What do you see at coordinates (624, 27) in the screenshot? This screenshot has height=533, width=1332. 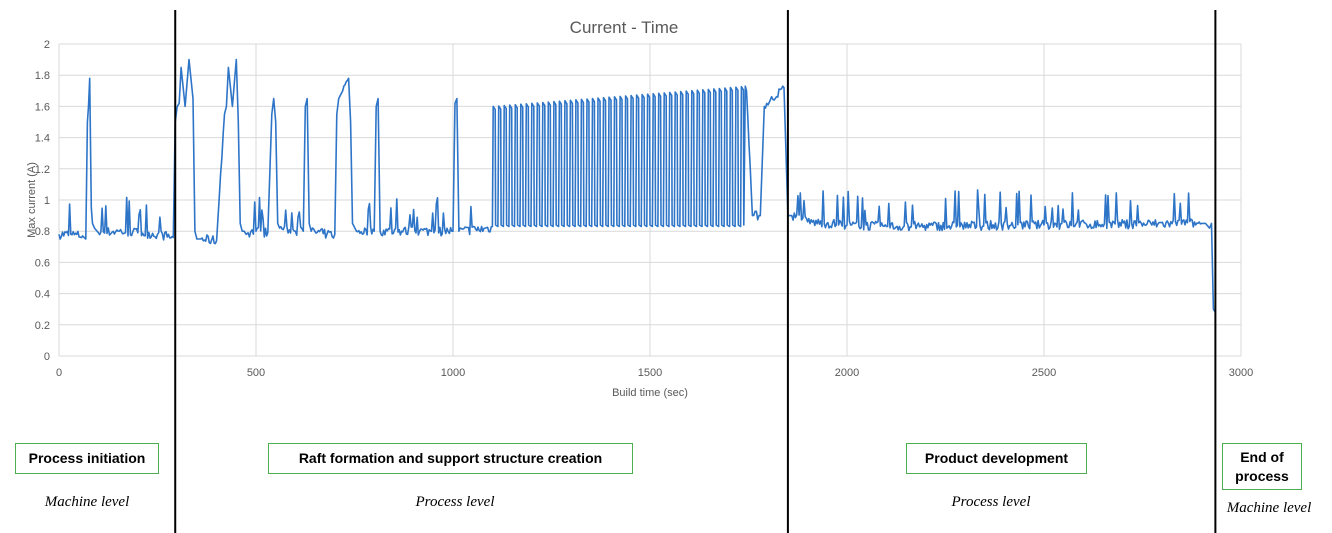 I see `chart-title: Current - Time` at bounding box center [624, 27].